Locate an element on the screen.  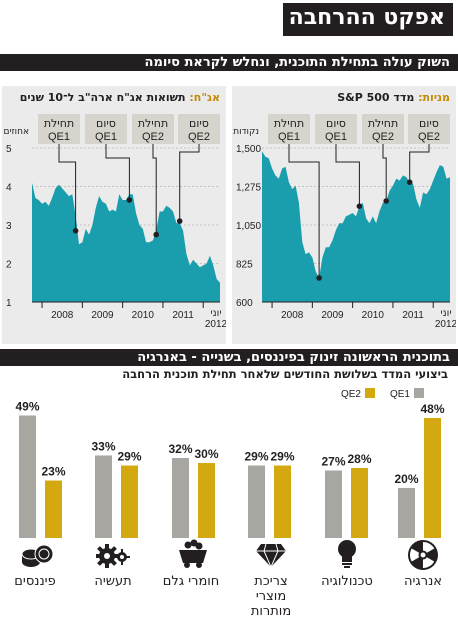
coins-icon is located at coordinates (37, 555).